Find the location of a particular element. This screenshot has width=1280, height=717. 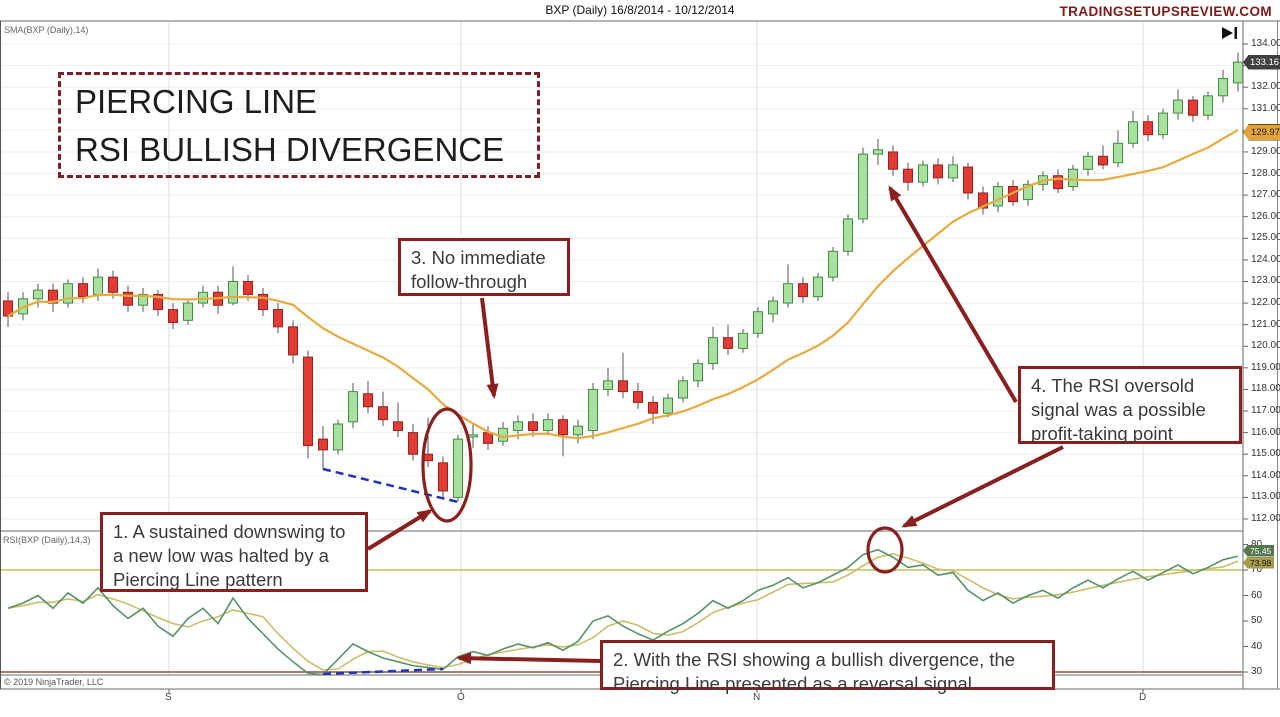

pattern-title-box: PIERCING LINE RSI BULLISH DIVERGENCE is located at coordinates (299, 125).